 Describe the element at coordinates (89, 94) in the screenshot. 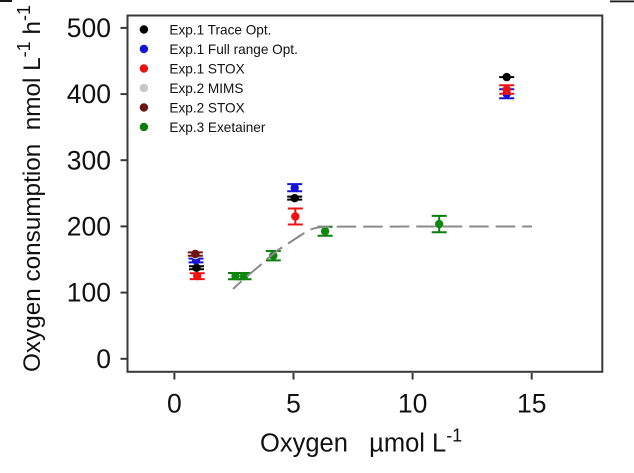

I see `svg-text: 400` at that location.